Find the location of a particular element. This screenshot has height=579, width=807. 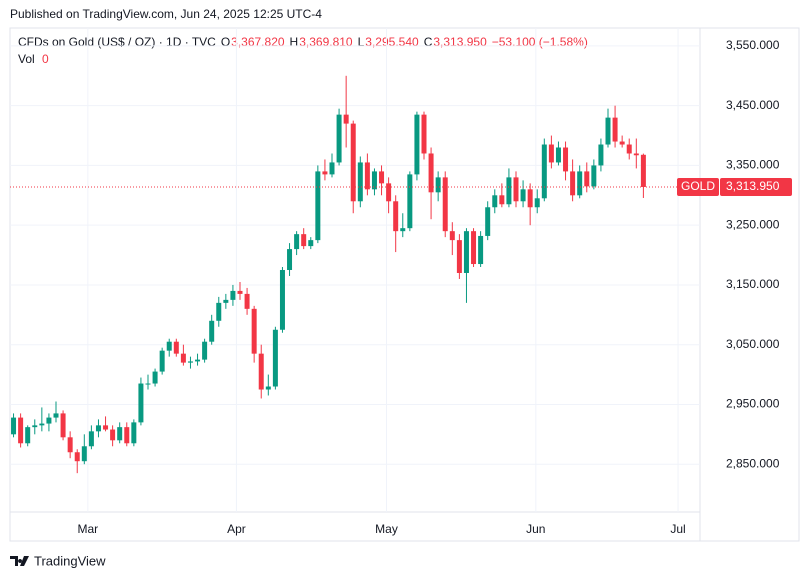

brand-logo is located at coordinates (19, 561).